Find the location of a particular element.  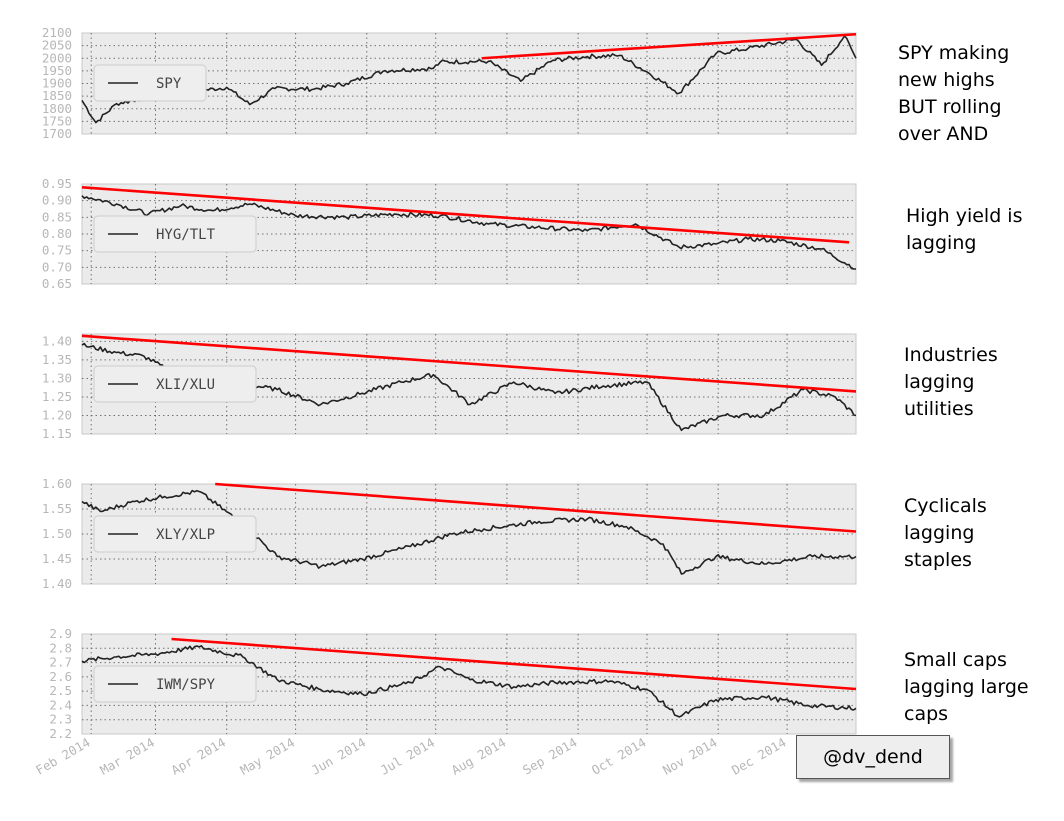

chart-panel-4: 1.40 1.45 1.50 1.55 1.60 XLY/XLP is located at coordinates (449, 533).